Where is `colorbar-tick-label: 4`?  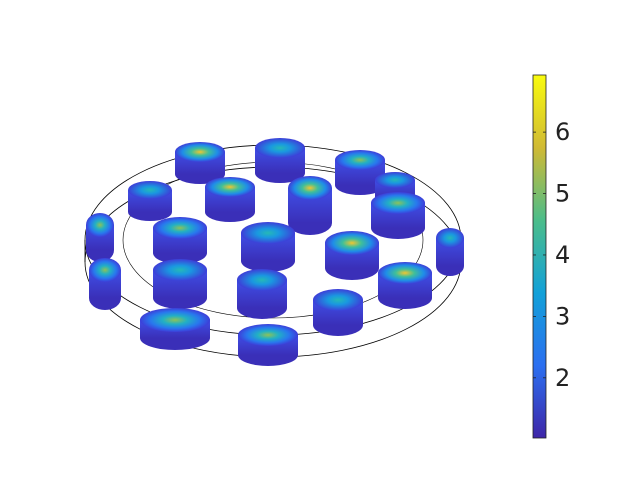 colorbar-tick-label: 4 is located at coordinates (562, 255).